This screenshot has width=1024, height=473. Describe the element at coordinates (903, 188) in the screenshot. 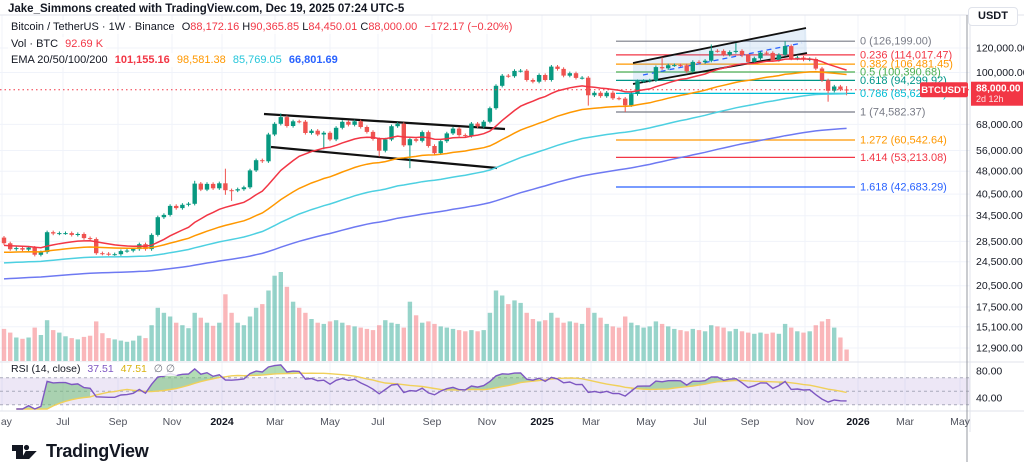

I see `fib-level-label: 1.618 (42,683.29)` at that location.